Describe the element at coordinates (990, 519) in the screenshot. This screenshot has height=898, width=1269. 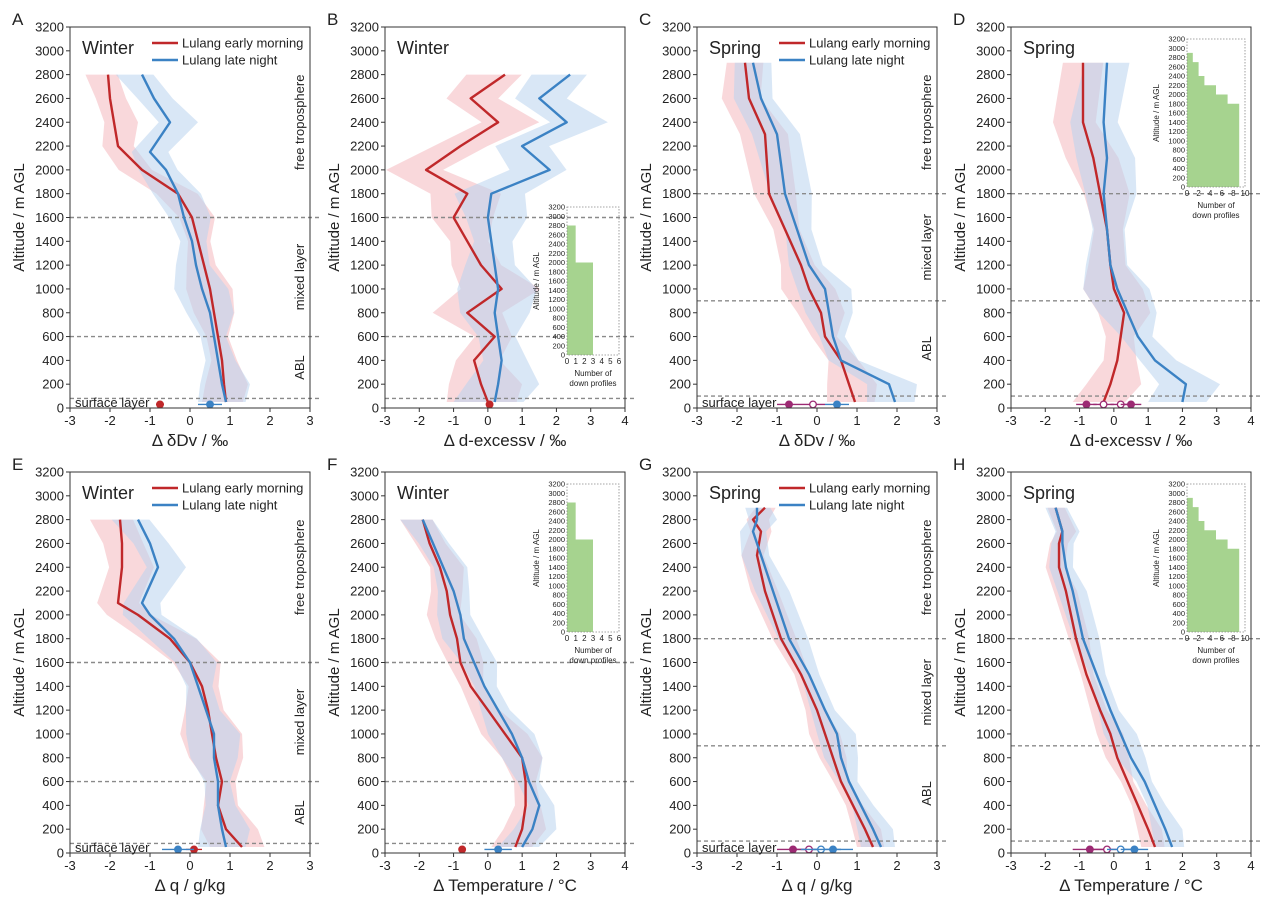
I see `y-tick-label: 2800` at that location.